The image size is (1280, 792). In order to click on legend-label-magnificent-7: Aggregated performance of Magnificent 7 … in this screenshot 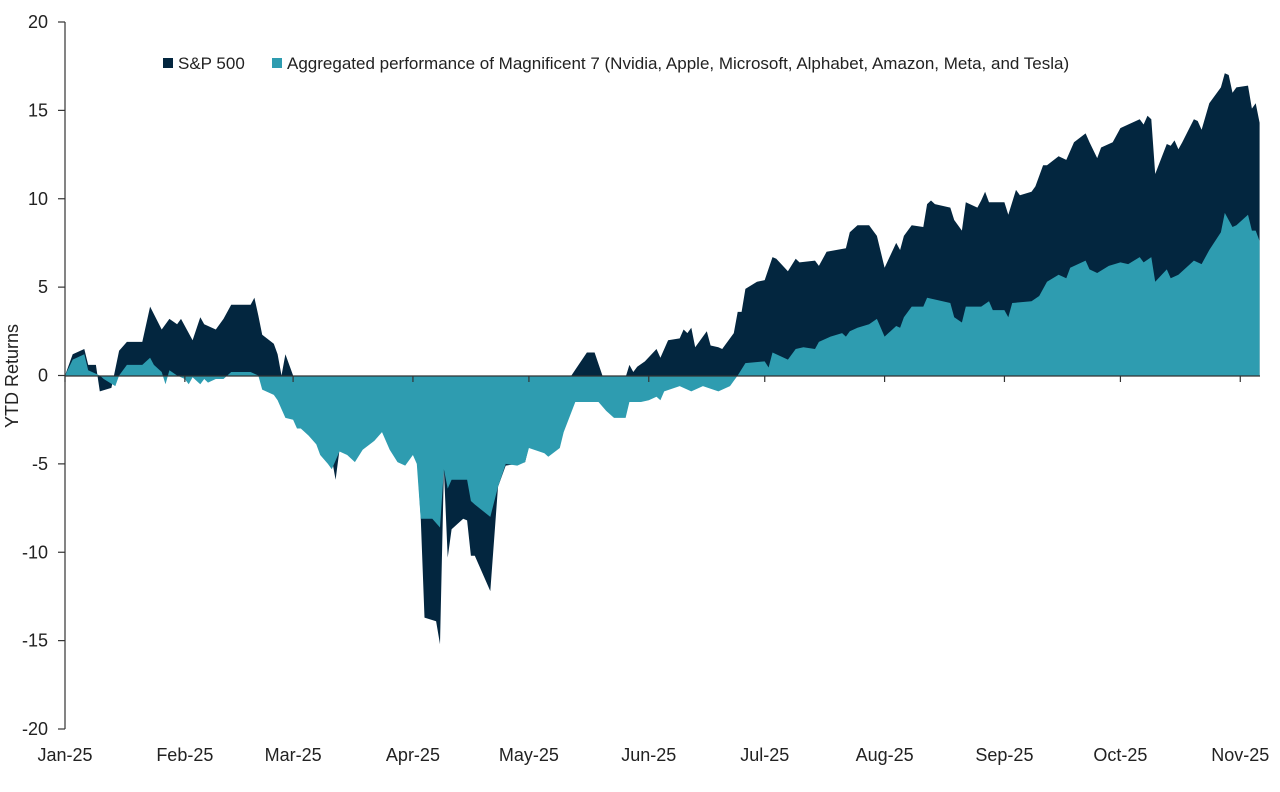, I will do `click(678, 63)`.